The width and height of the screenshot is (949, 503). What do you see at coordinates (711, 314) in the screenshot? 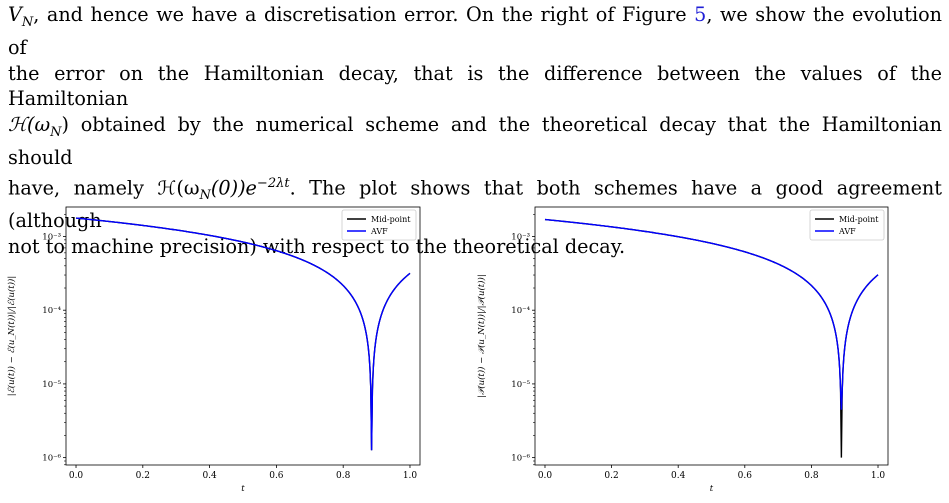
I see `series-avf-line` at bounding box center [711, 314].